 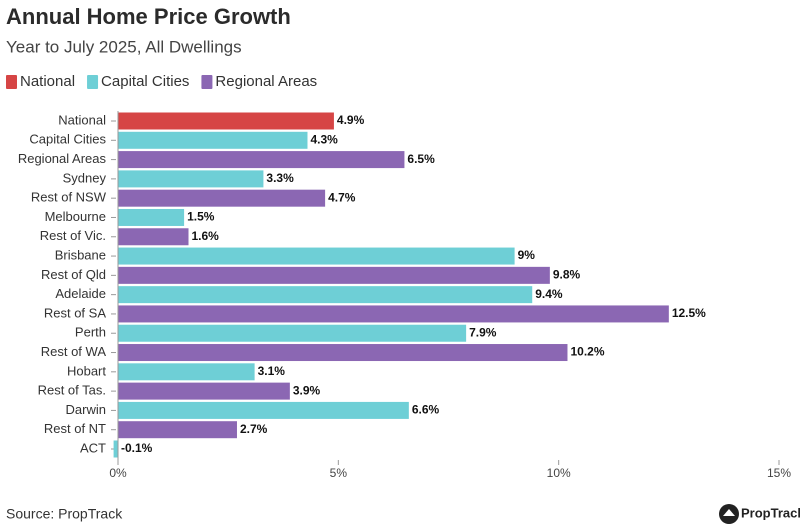 I want to click on x-tick-label: 0%, so click(x=118, y=473).